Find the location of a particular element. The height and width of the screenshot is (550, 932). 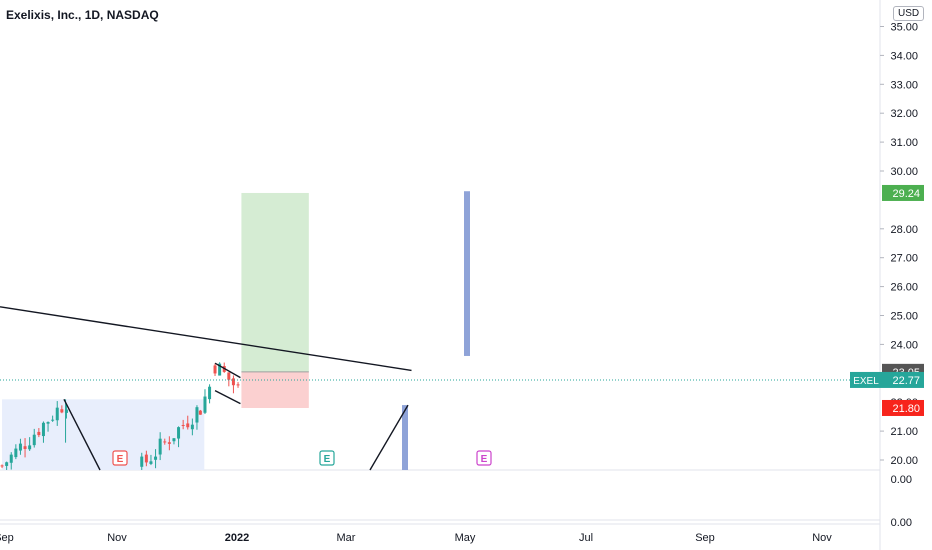

pennant-upper-line is located at coordinates (227, 370).